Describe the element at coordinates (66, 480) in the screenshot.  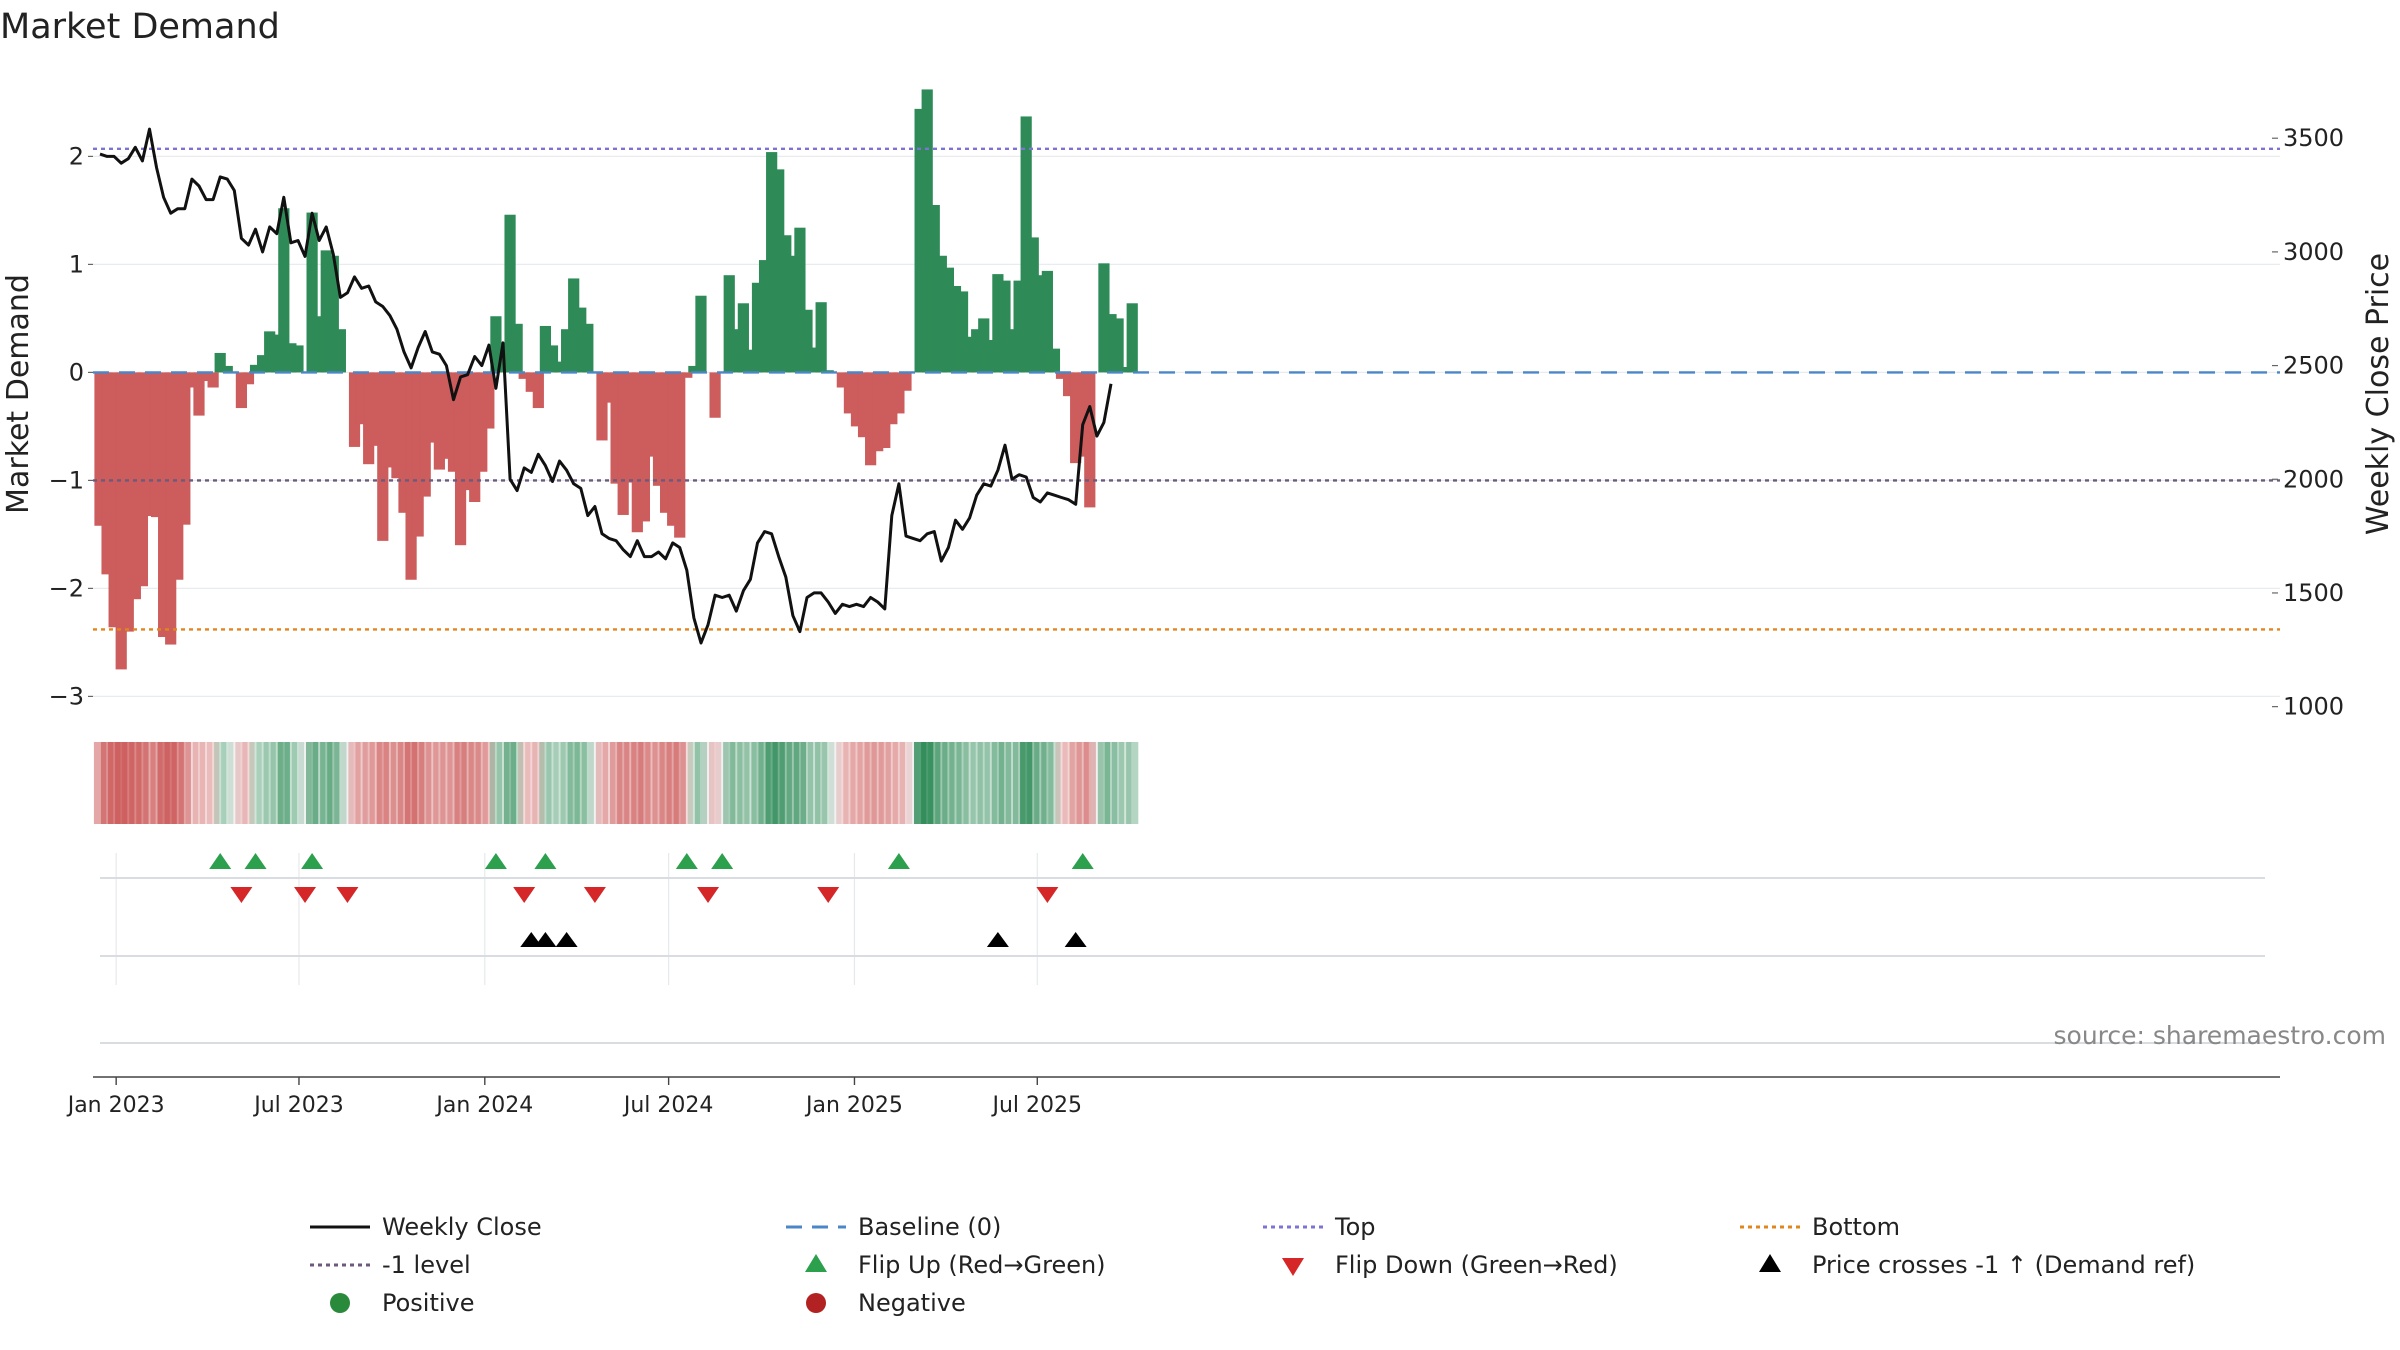
I see `ytick-left-label: −1` at that location.